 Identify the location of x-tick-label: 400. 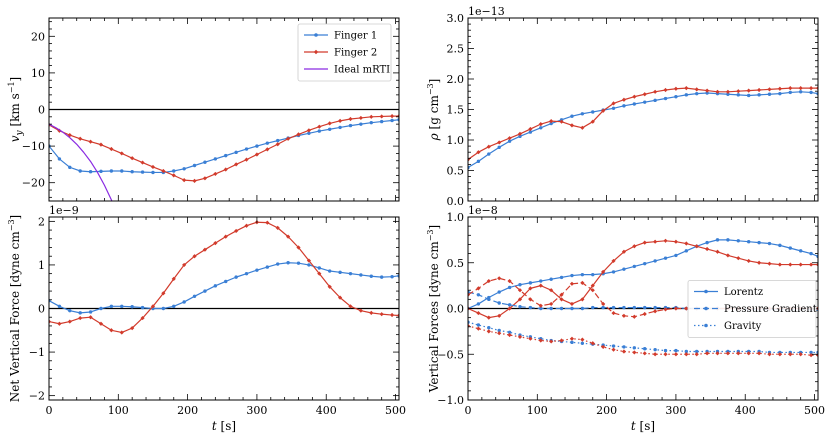
(326, 410).